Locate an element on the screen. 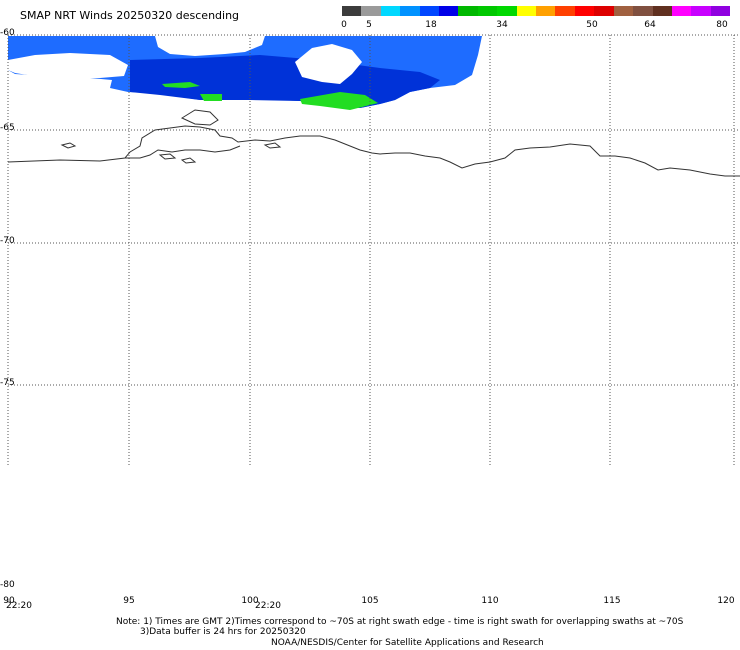 This screenshot has width=740, height=650. colorbar-label: 5 is located at coordinates (369, 25).